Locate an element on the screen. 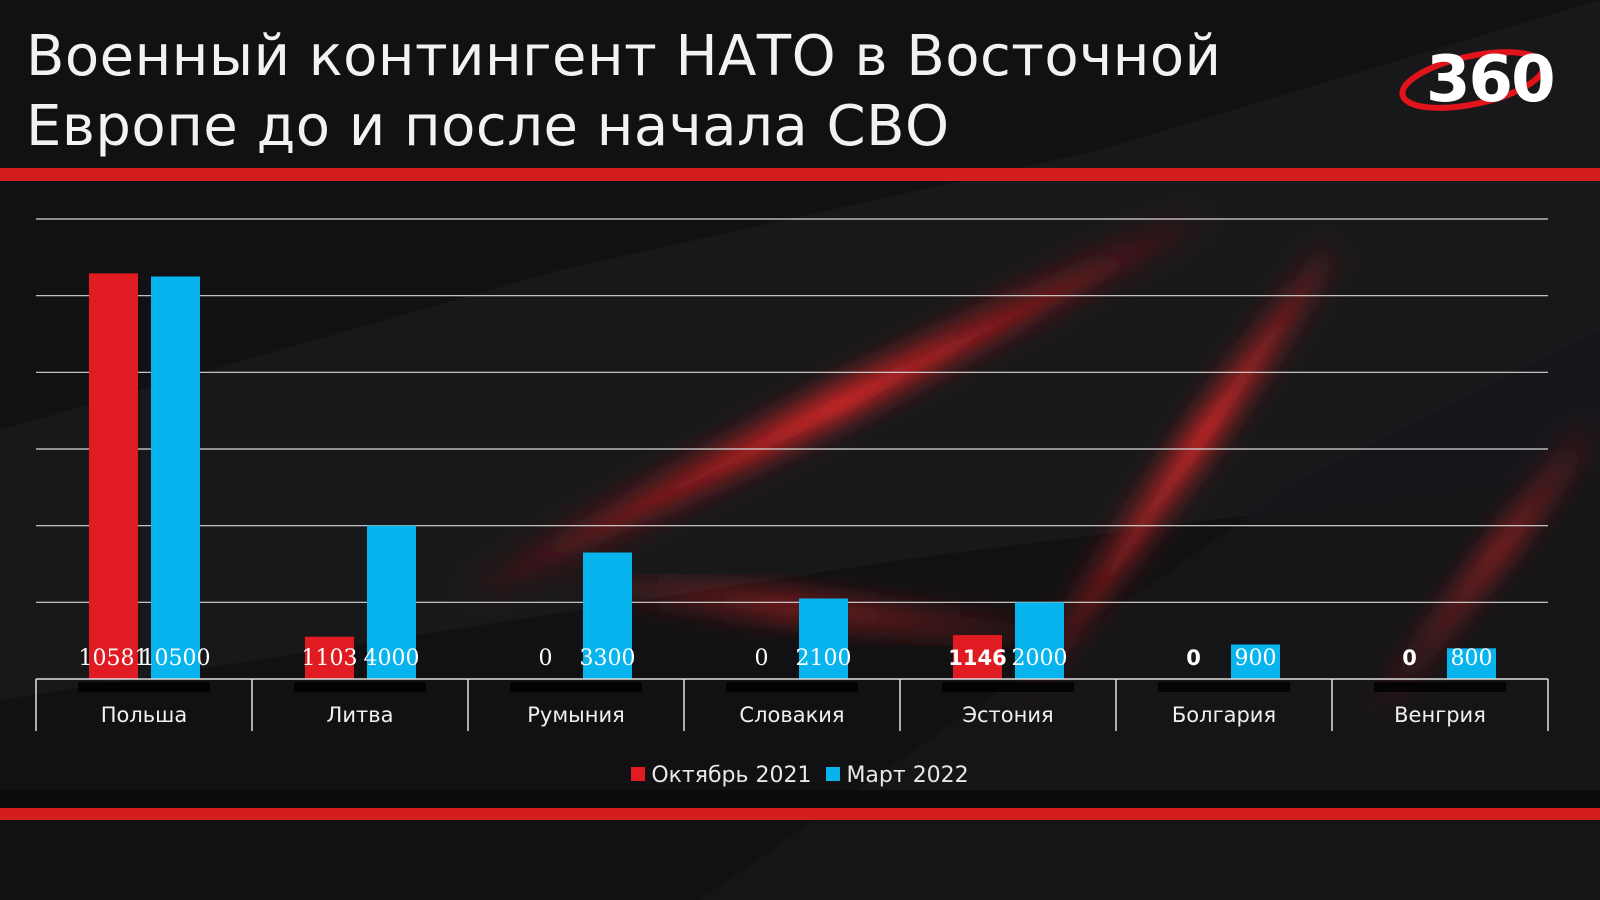 The image size is (1600, 900). bar-shadows is located at coordinates (792, 687).